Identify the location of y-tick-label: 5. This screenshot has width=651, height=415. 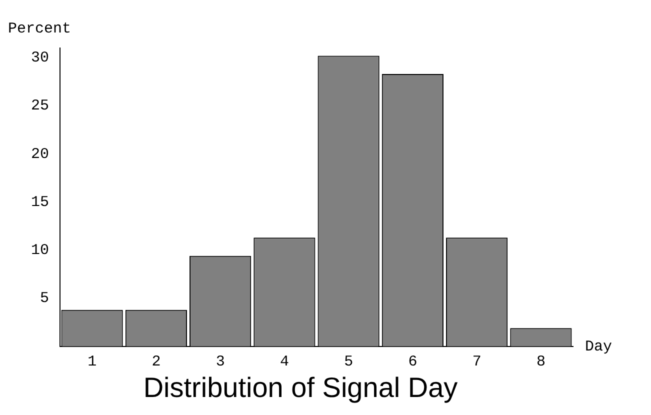
(45, 299).